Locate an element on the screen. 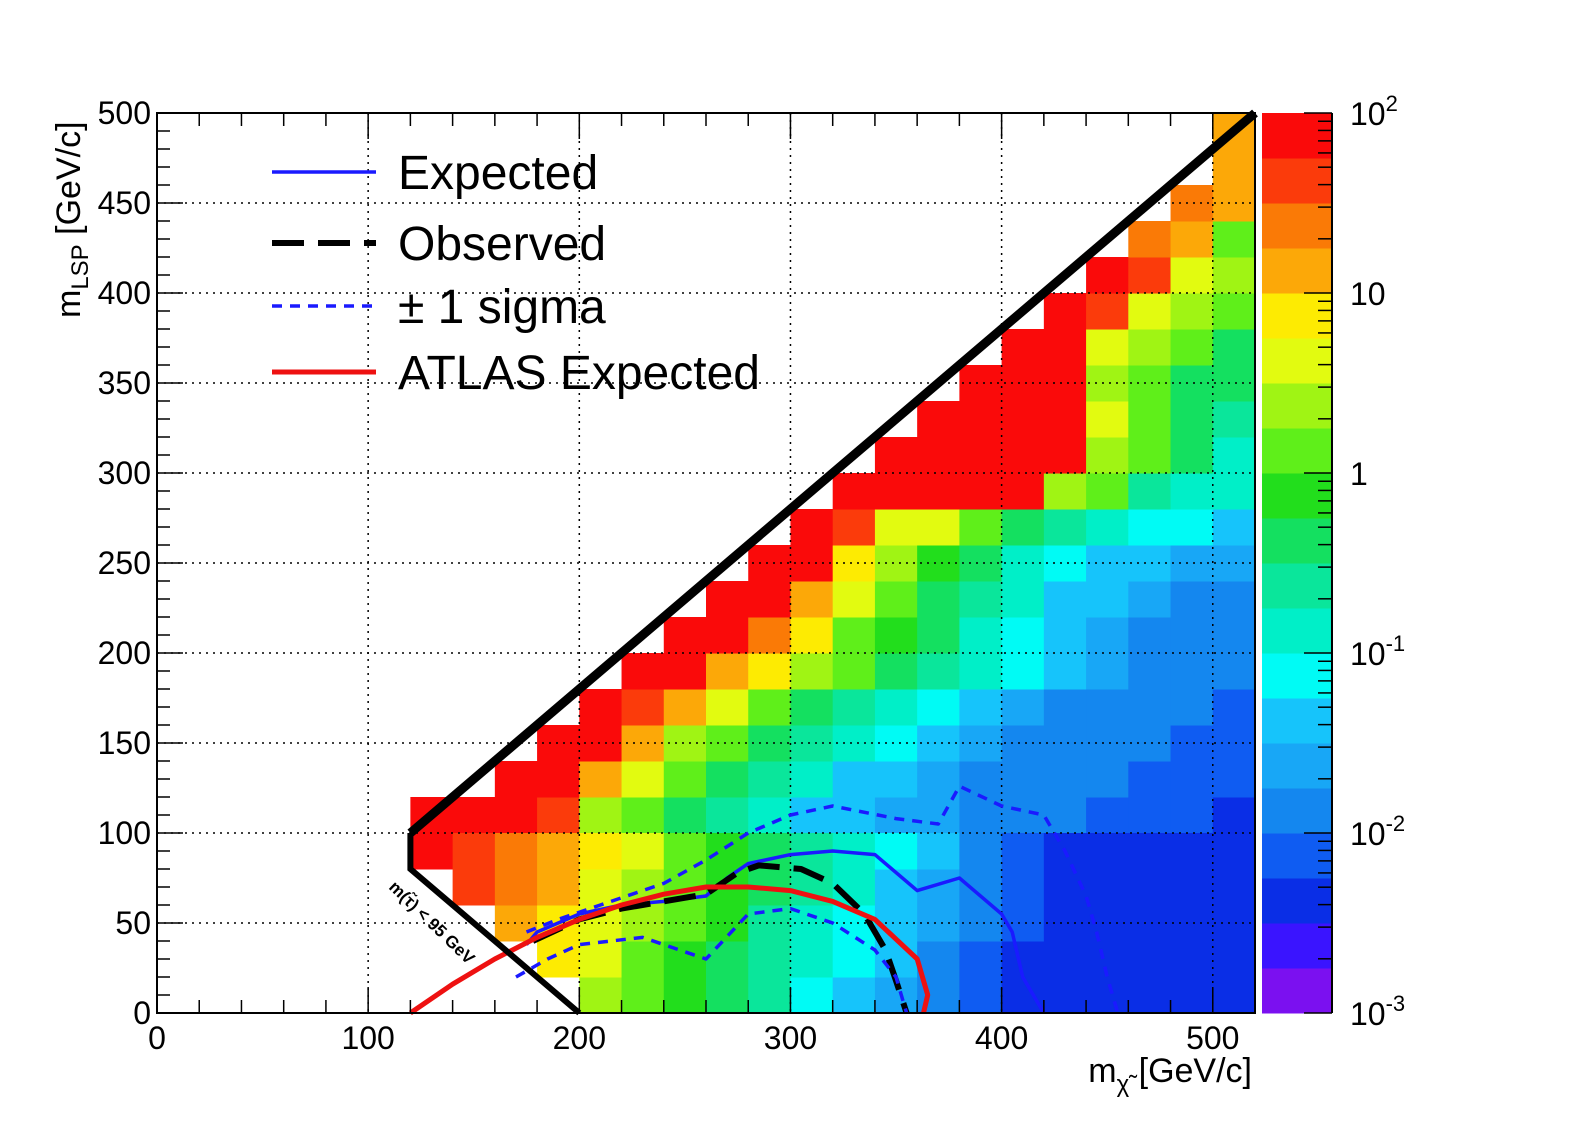 The width and height of the screenshot is (1575, 1132). legend-label: ± 1 sigma is located at coordinates (502, 307).